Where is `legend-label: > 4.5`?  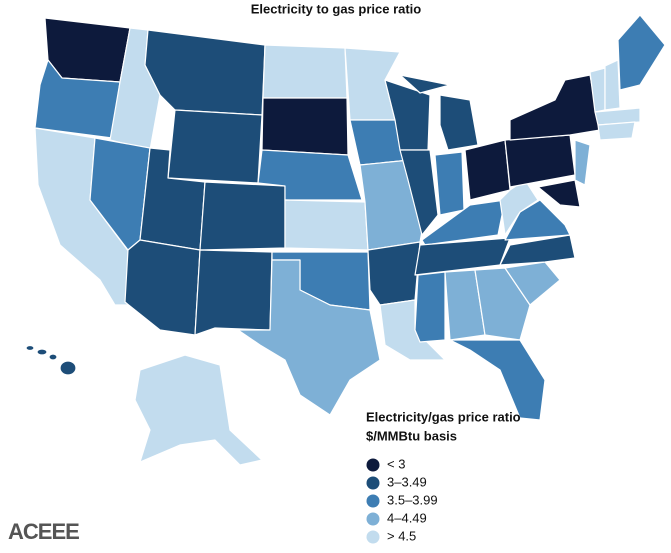
legend-label: > 4.5 is located at coordinates (401, 535).